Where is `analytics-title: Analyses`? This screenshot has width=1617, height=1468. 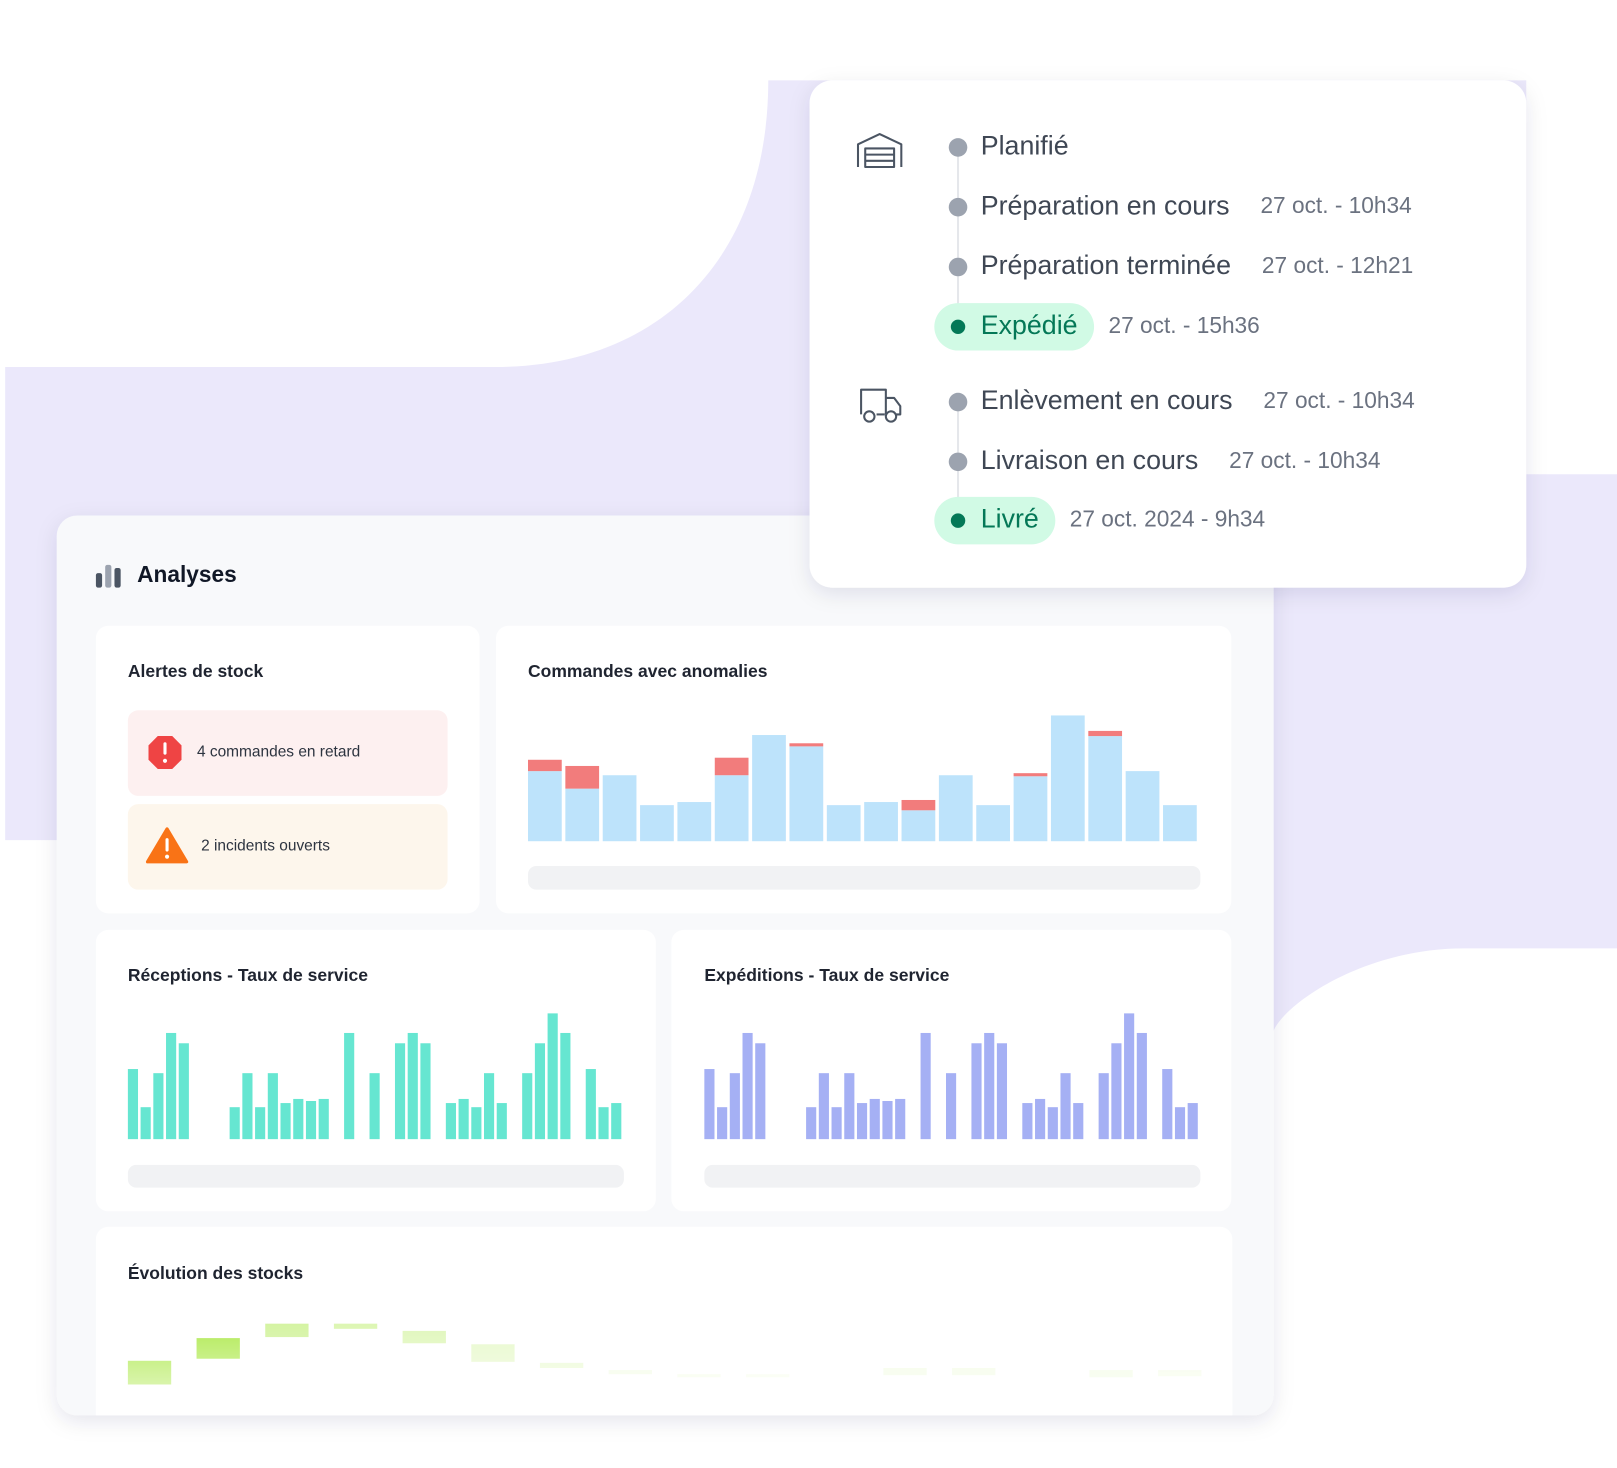
analytics-title: Analyses is located at coordinates (187, 574).